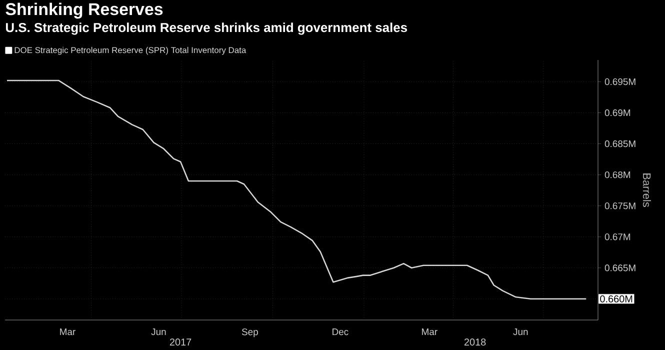 This screenshot has height=350, width=665. I want to click on chart-title: Shrinking Reserves, so click(84, 10).